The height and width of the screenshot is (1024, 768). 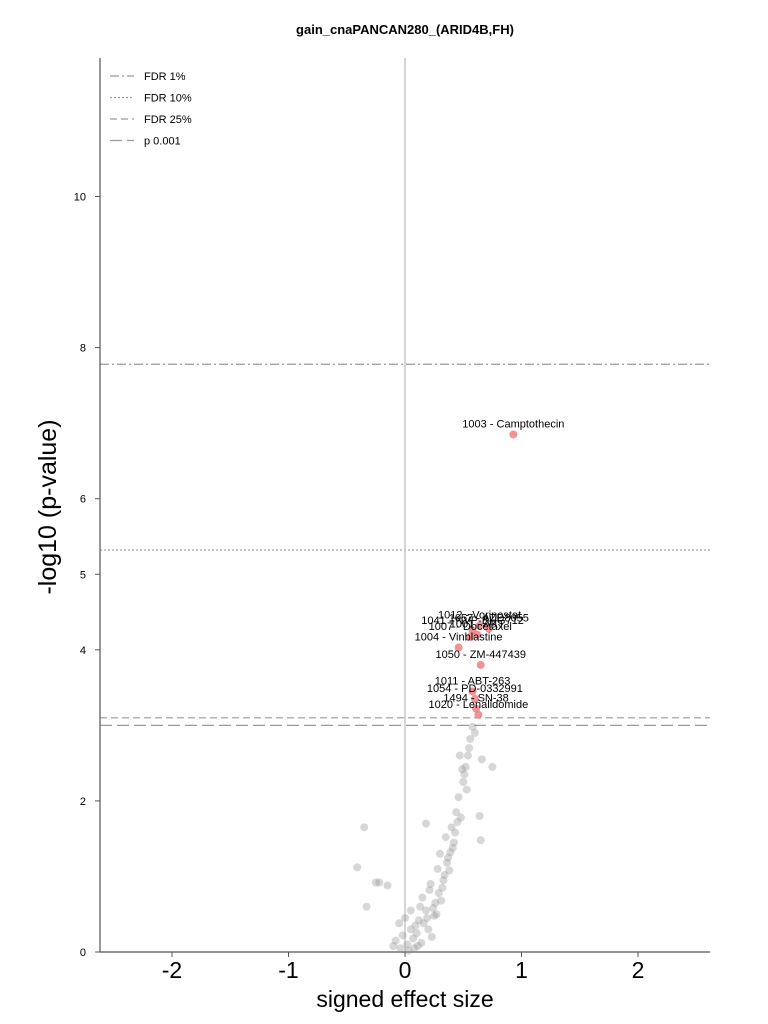 I want to click on significant-point-label: 1494 - SN-38, so click(x=475, y=699).